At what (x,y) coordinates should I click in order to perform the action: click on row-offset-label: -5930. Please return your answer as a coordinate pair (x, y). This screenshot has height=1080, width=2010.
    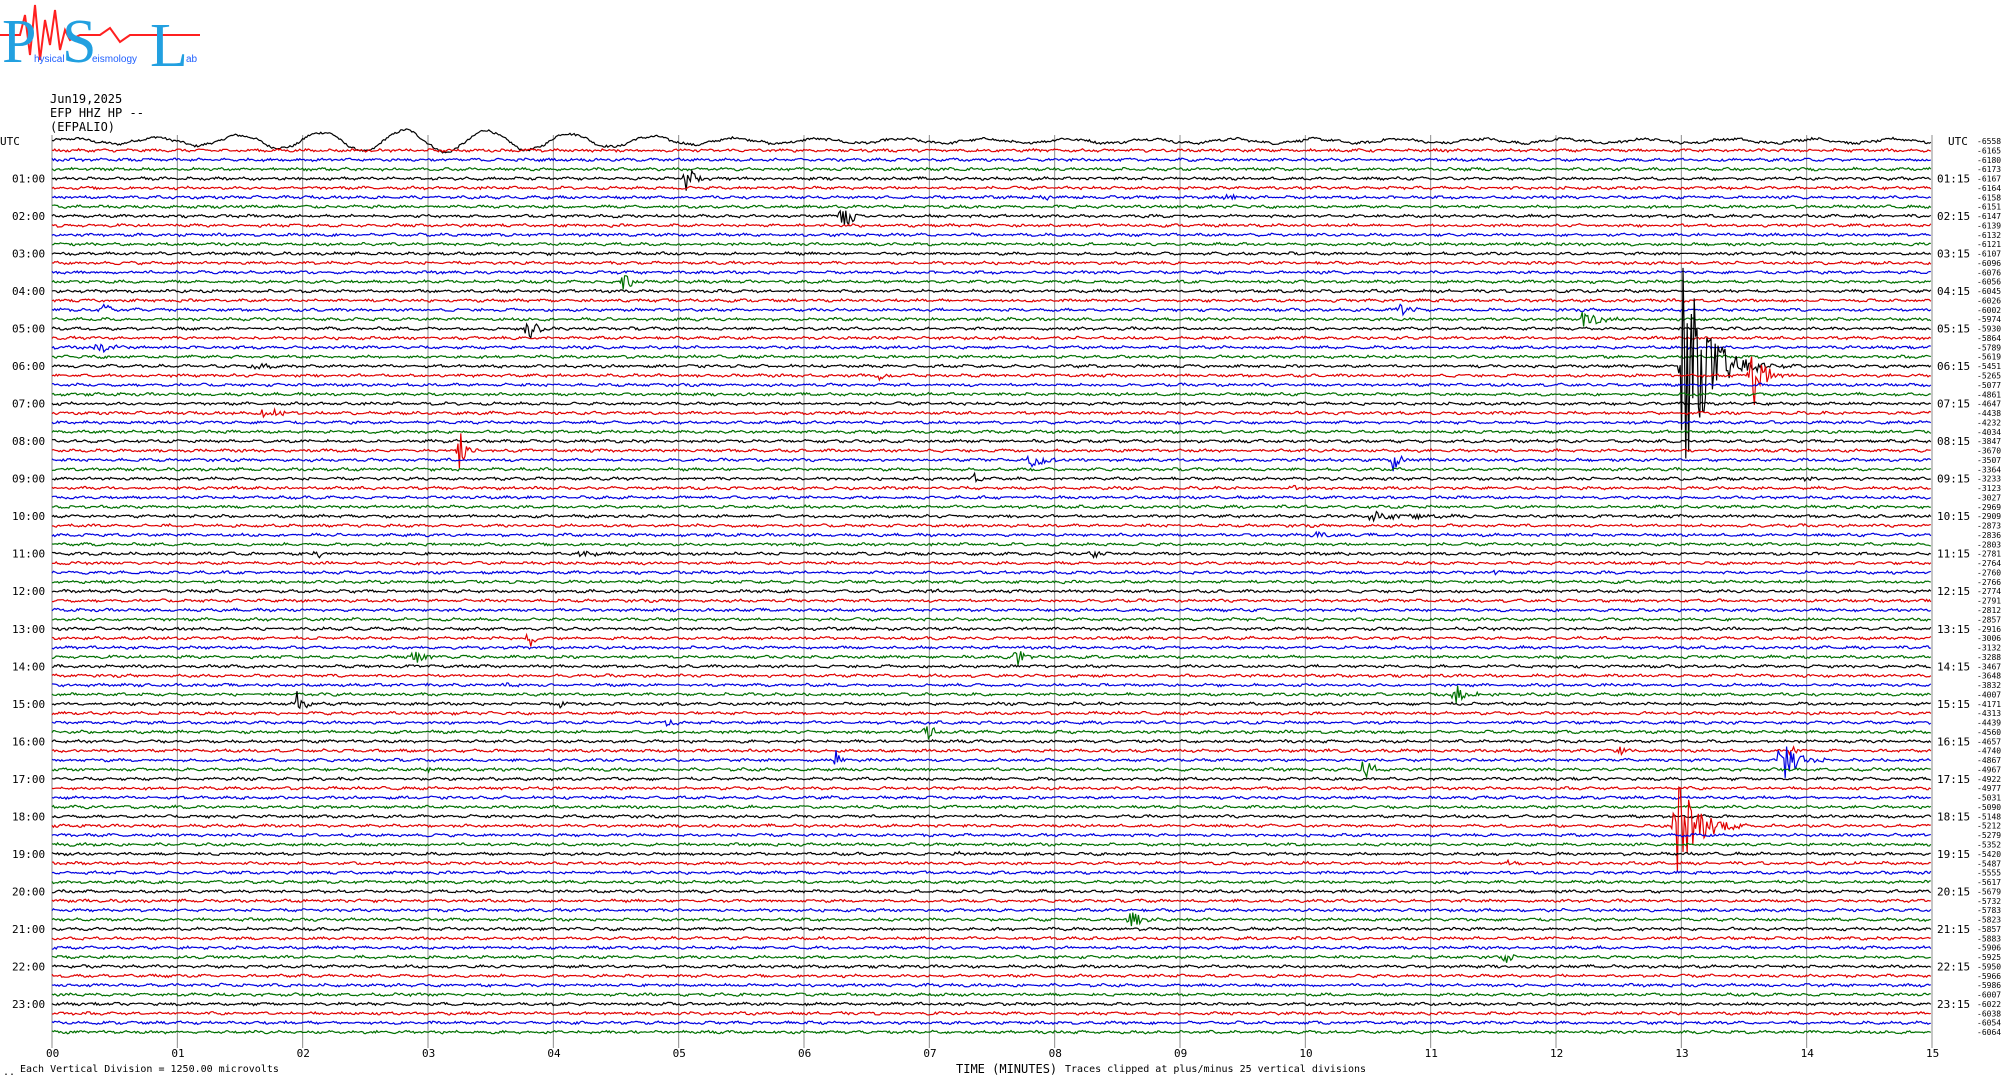
    Looking at the image, I should click on (1989, 329).